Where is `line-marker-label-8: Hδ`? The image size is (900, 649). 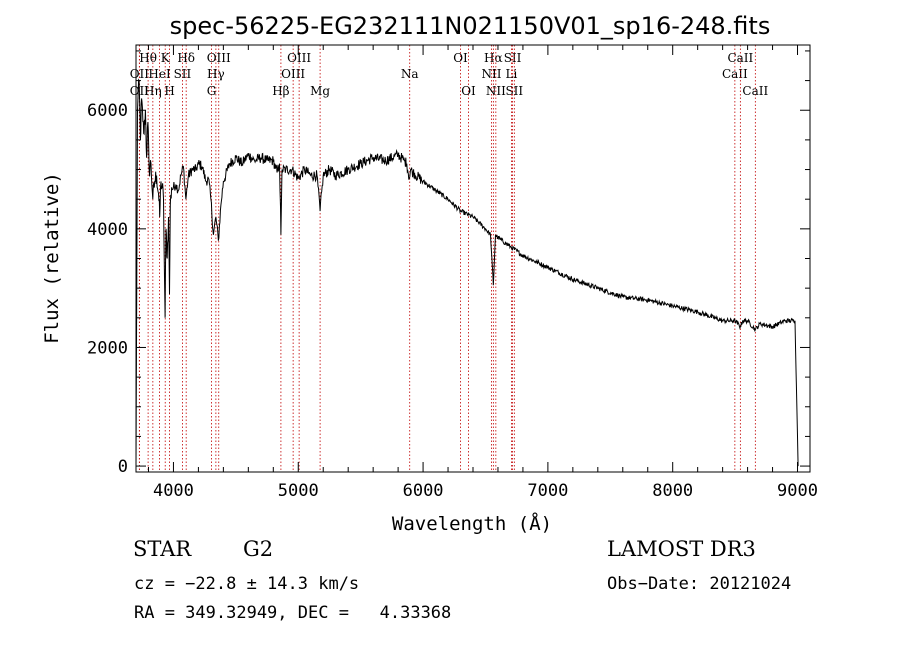 line-marker-label-8: Hδ is located at coordinates (186, 58).